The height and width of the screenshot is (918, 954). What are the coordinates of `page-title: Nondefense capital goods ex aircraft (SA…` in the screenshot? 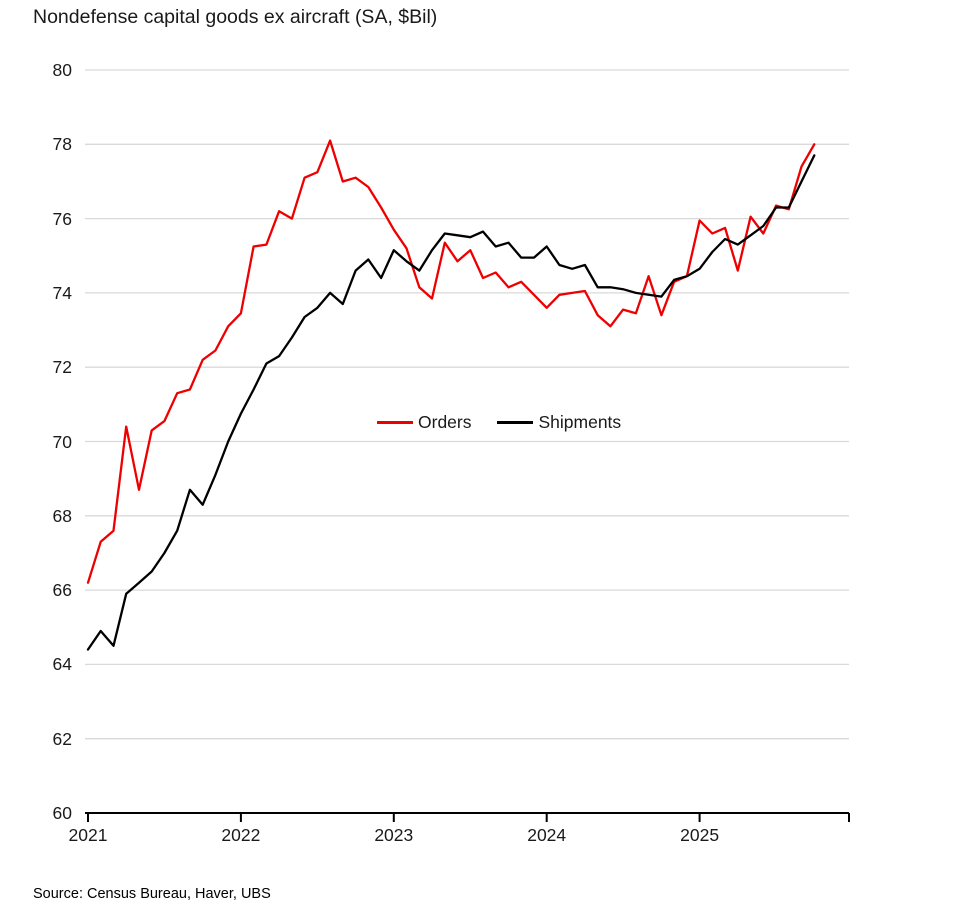 It's located at (235, 17).